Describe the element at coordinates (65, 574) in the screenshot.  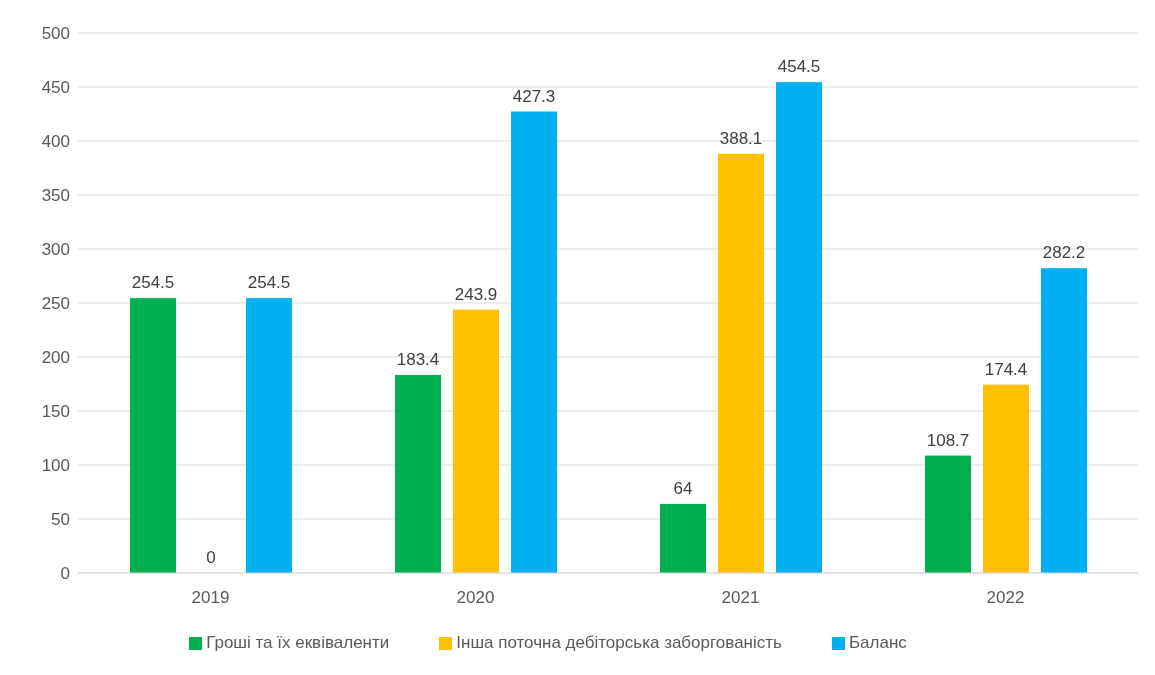
I see `y-tick-label: 0` at that location.